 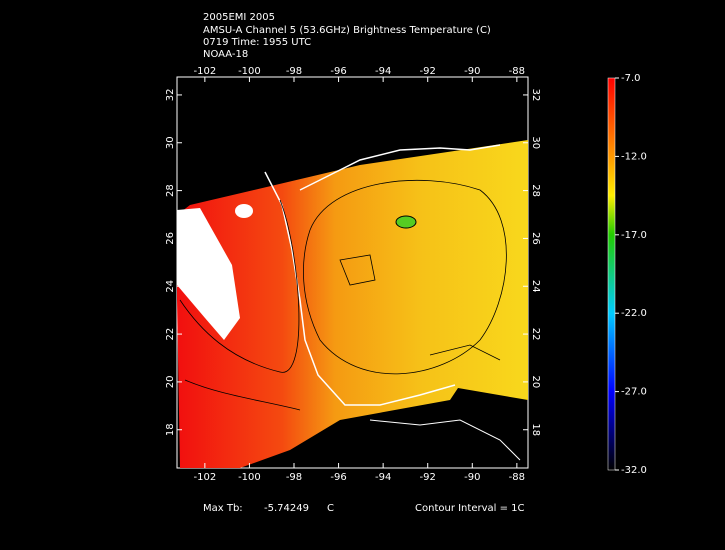 What do you see at coordinates (634, 392) in the screenshot?
I see `colorbar-tick-label: -27.0` at bounding box center [634, 392].